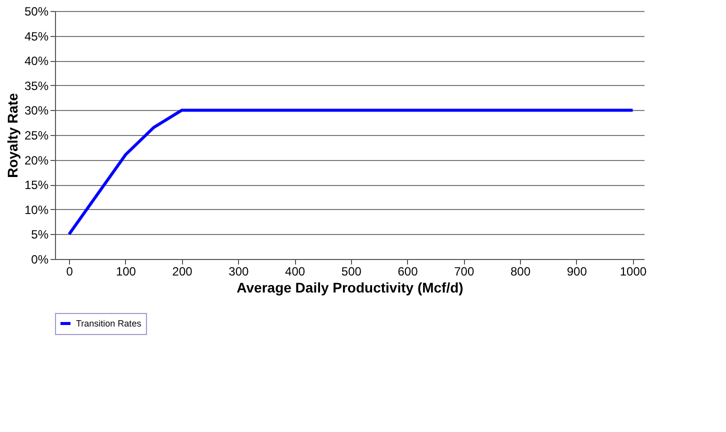  Describe the element at coordinates (351, 271) in the screenshot. I see `x-tick-label: 500` at that location.